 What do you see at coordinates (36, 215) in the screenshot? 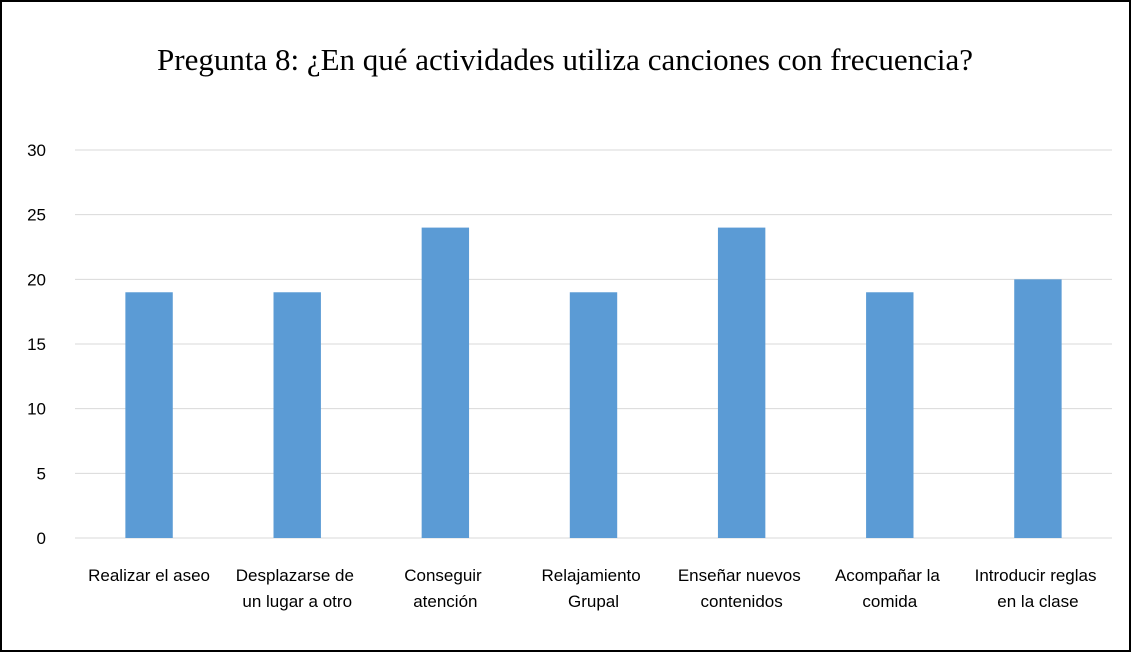
I see `y-tick-label: 25` at bounding box center [36, 215].